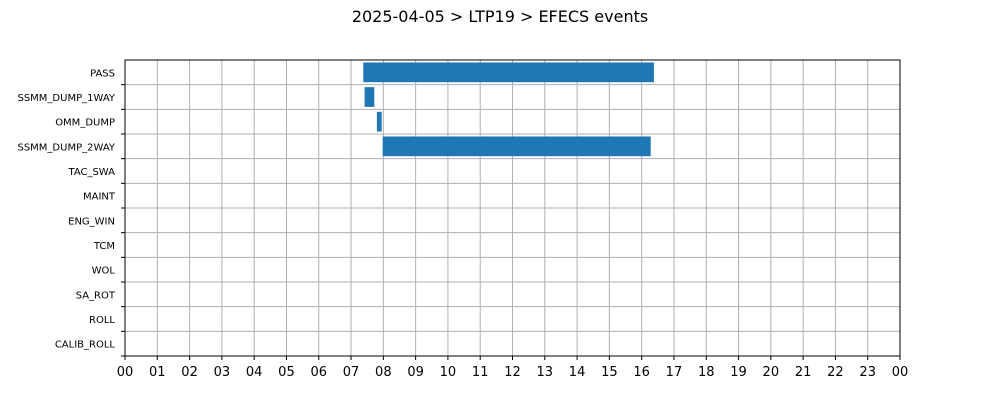  Describe the element at coordinates (415, 372) in the screenshot. I see `x-tick-label: 09` at that location.